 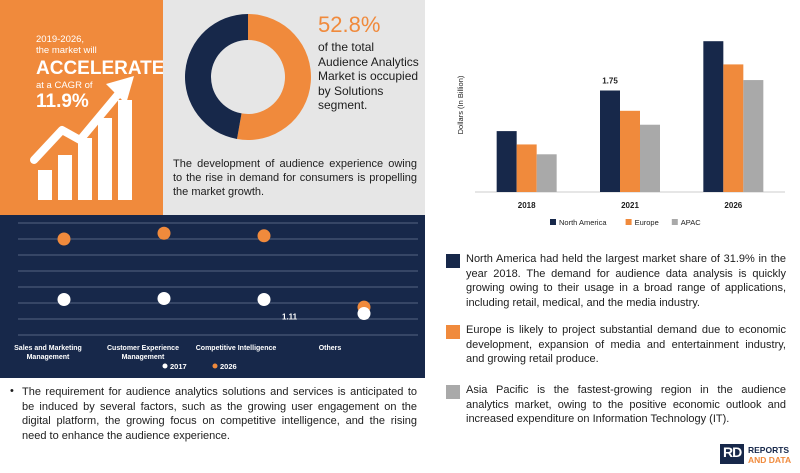 What do you see at coordinates (770, 460) in the screenshot?
I see `logo-line2: AND DATA` at bounding box center [770, 460].